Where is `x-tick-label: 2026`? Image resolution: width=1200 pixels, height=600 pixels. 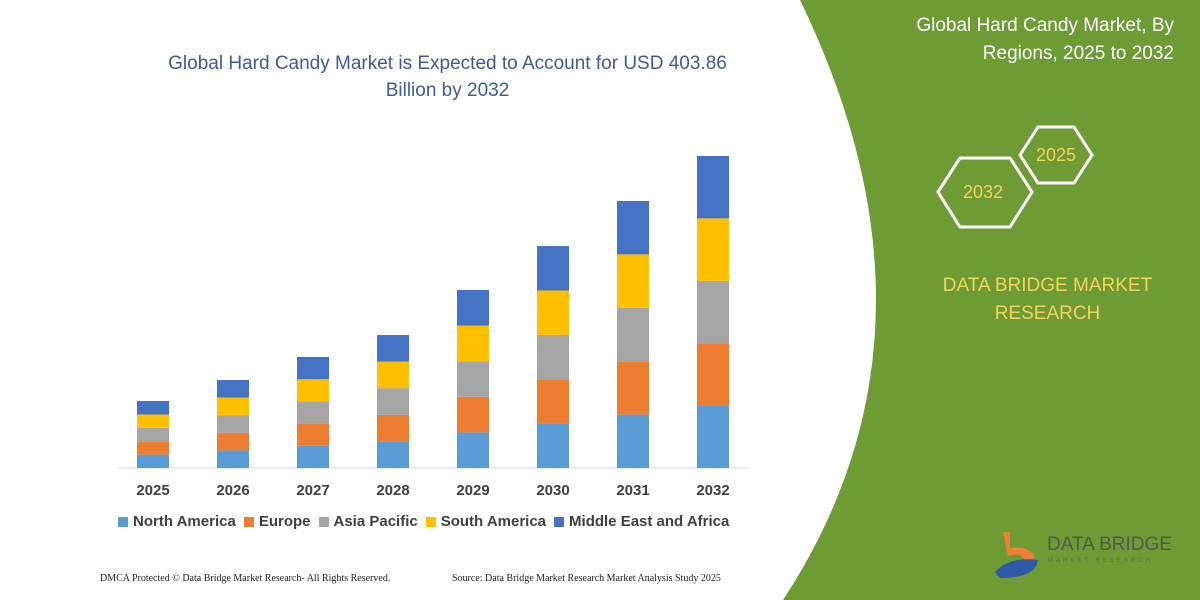 x-tick-label: 2026 is located at coordinates (233, 490).